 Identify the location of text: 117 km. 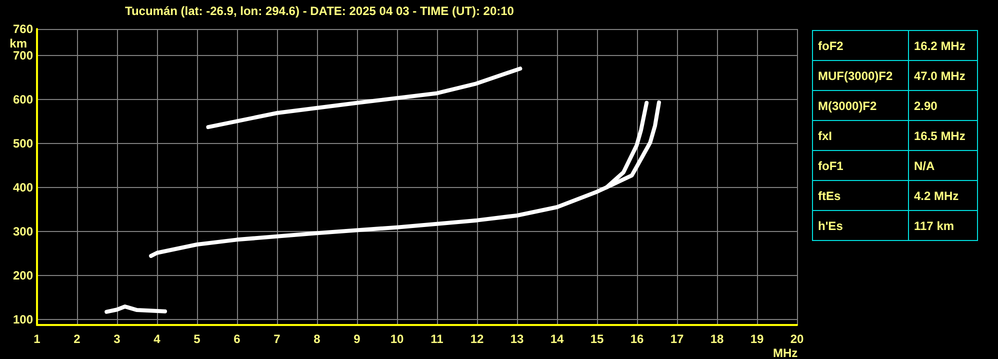
(943, 225).